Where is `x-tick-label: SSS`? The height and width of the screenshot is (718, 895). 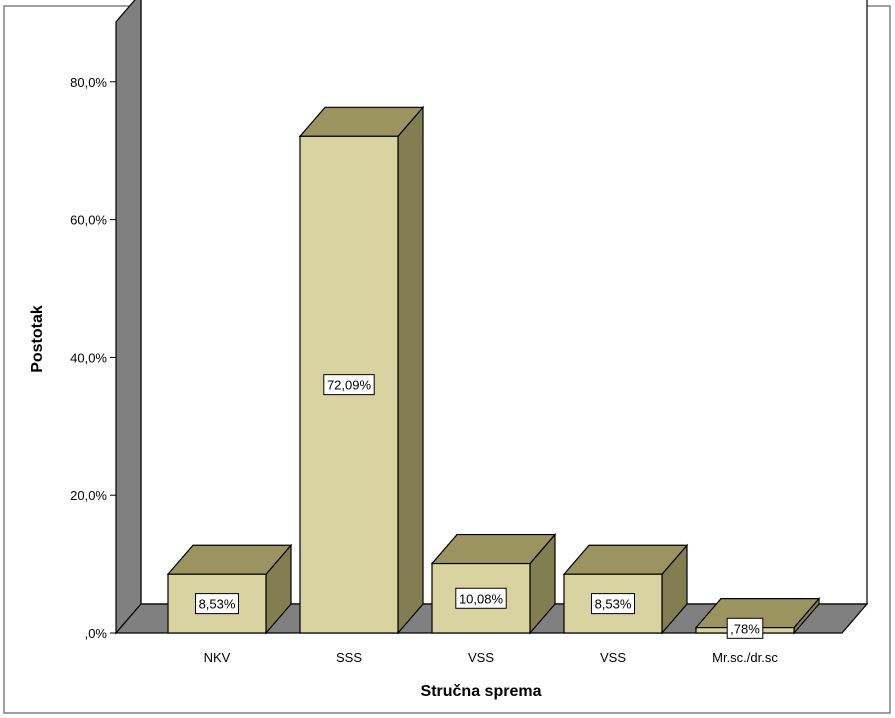
x-tick-label: SSS is located at coordinates (349, 657).